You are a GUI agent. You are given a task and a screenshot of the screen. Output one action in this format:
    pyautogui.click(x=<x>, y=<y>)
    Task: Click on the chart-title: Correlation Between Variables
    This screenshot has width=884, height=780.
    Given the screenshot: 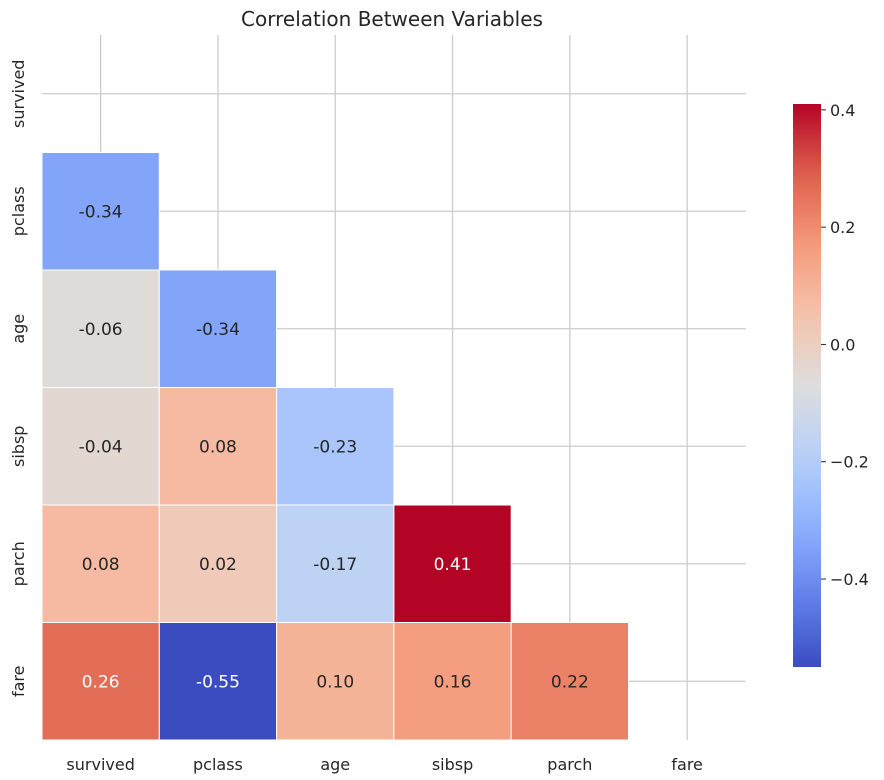 What is the action you would take?
    pyautogui.click(x=392, y=19)
    